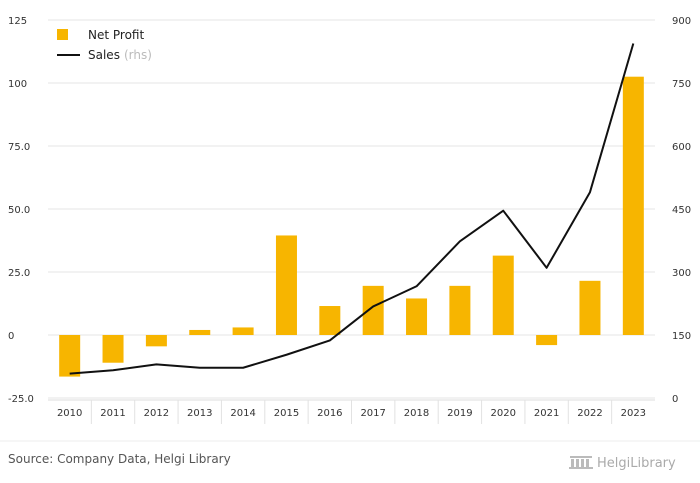  Describe the element at coordinates (416, 413) in the screenshot. I see `x-axis-tick-label: 2018` at that location.